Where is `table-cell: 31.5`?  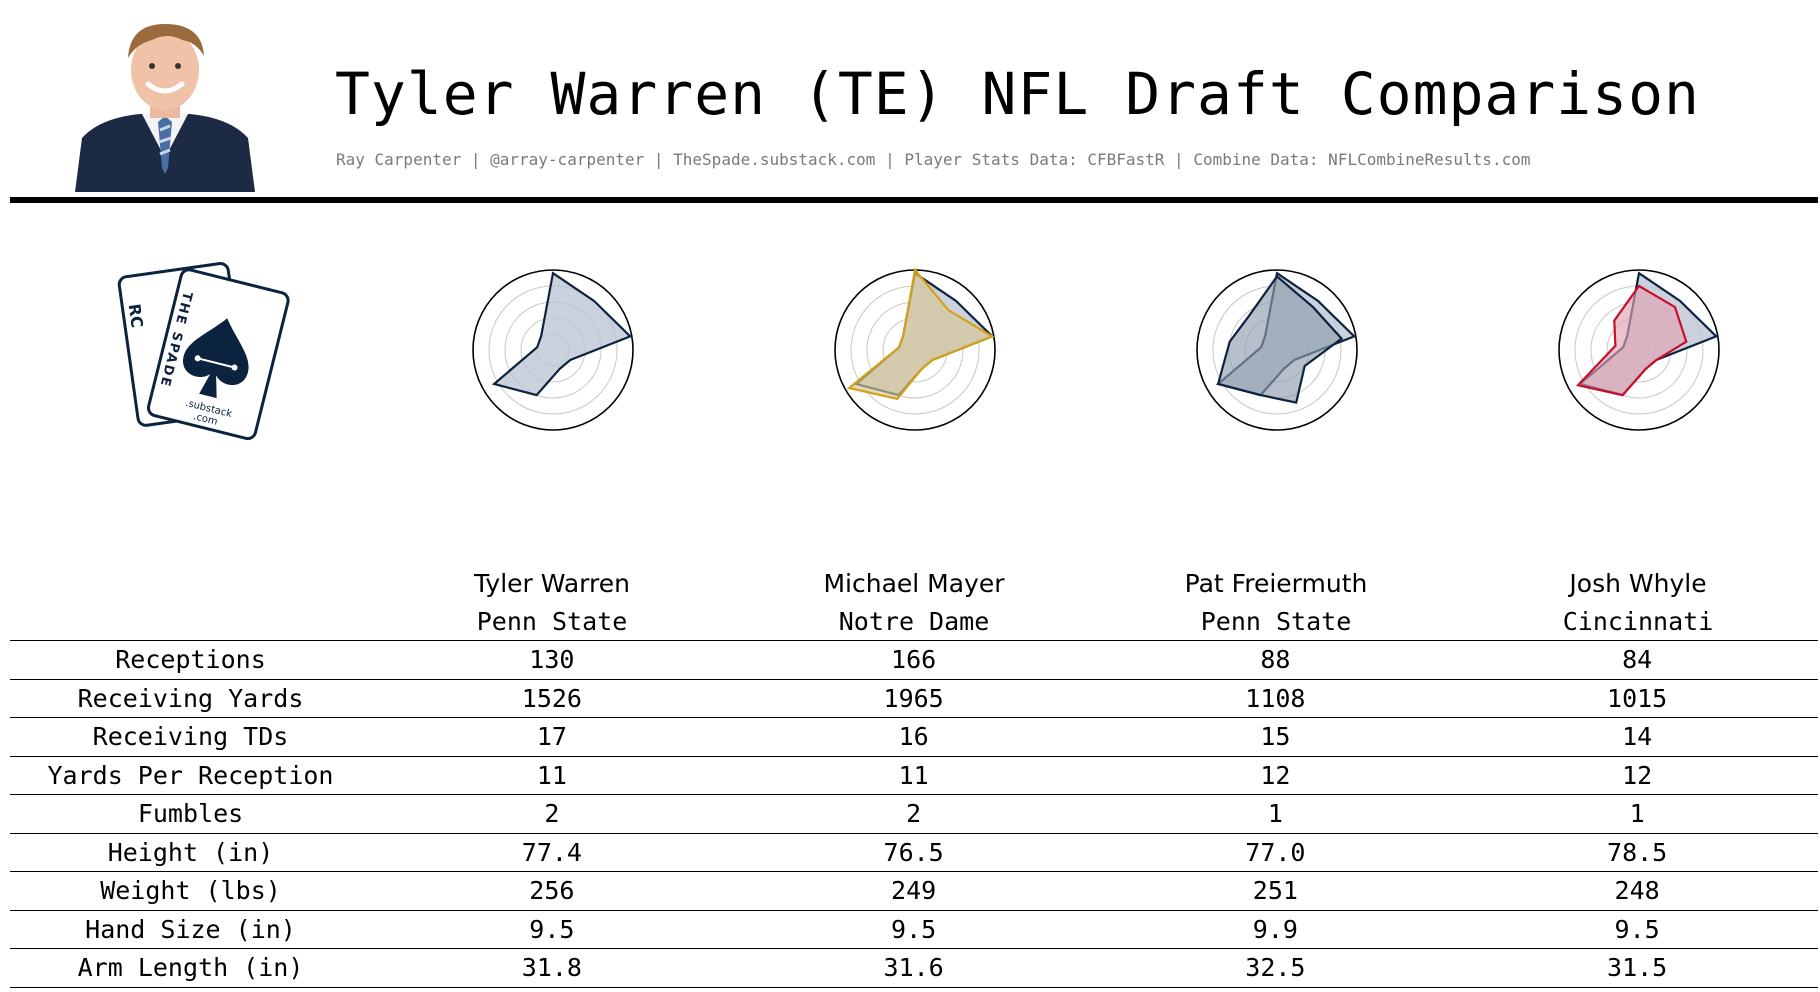
table-cell: 31.5 is located at coordinates (1637, 968).